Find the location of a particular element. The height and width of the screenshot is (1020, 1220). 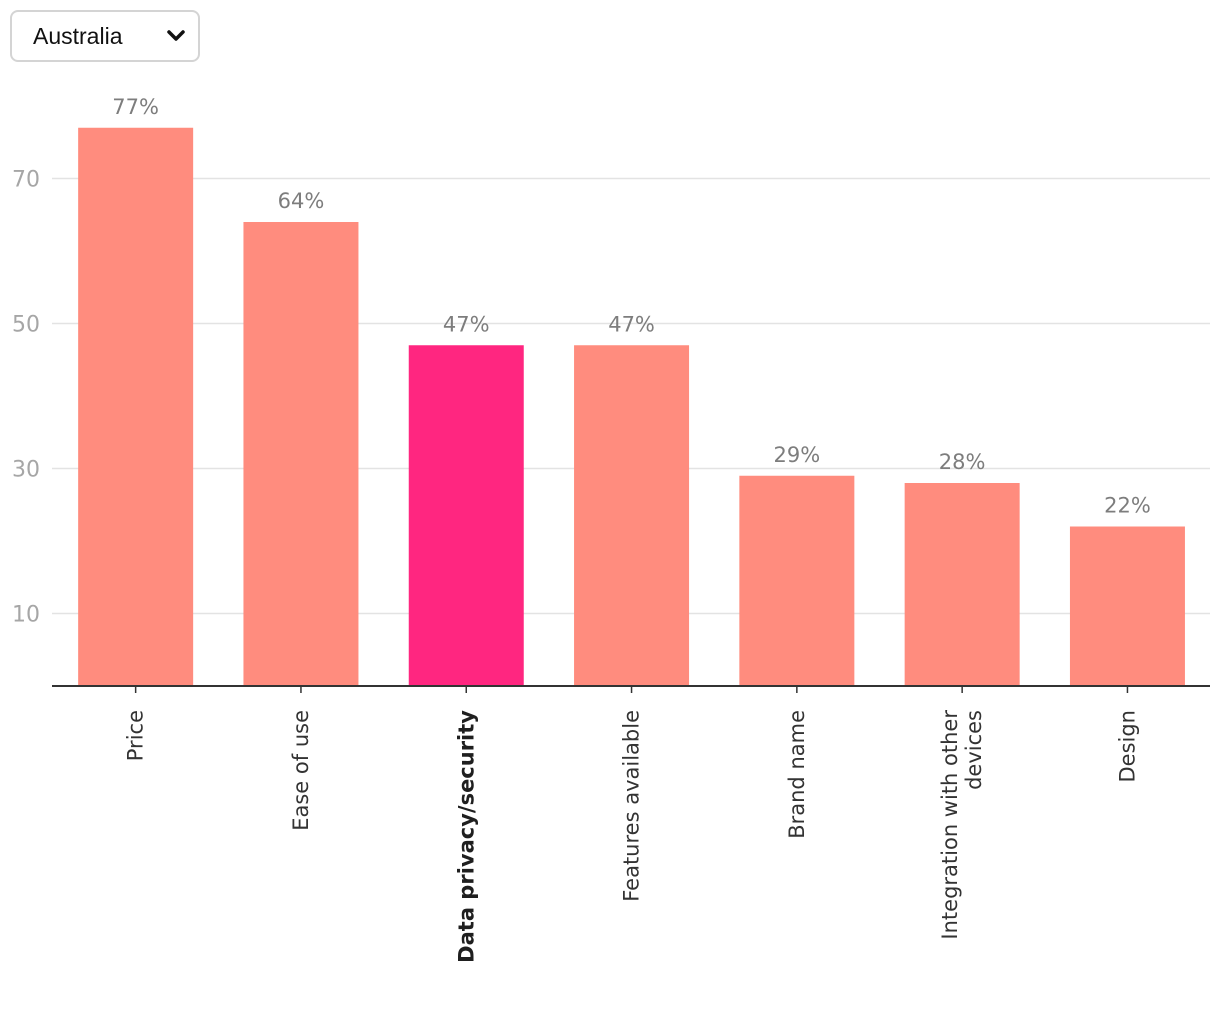

bar-brand-name is located at coordinates (797, 580).